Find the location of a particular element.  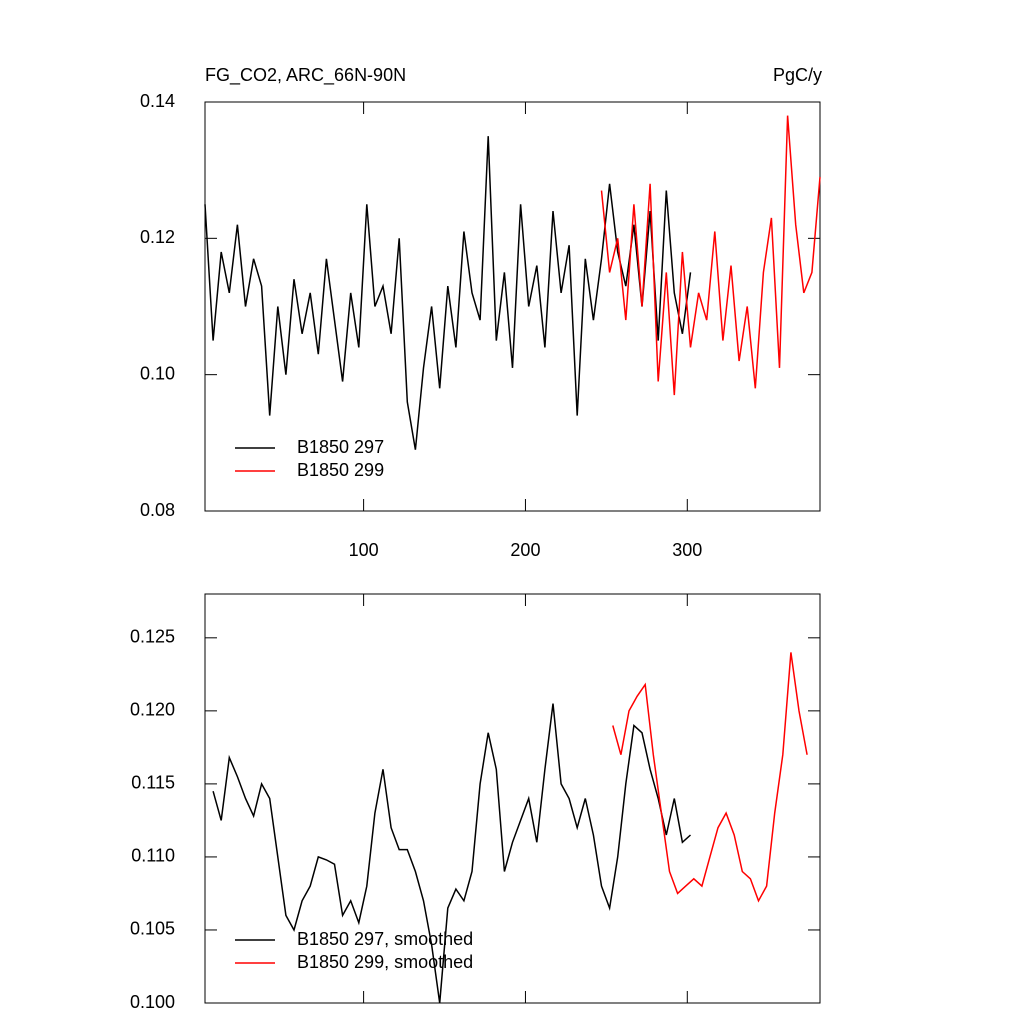

y-tick-label: 0.12 is located at coordinates (157, 237).